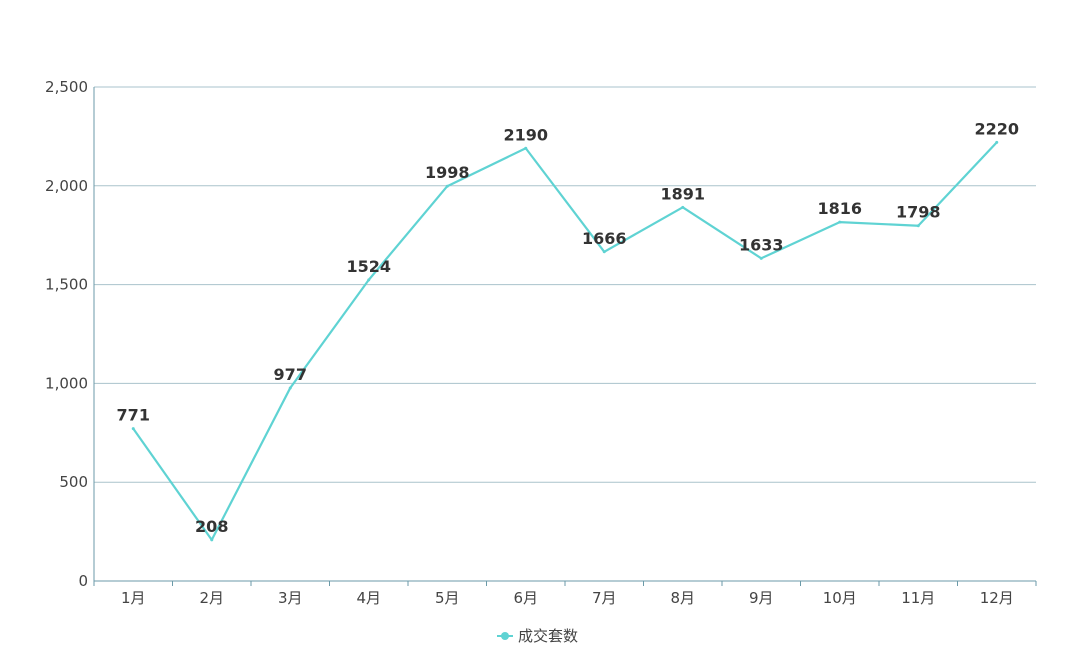 This screenshot has width=1080, height=647. Describe the element at coordinates (525, 598) in the screenshot. I see `x-tick-label: 6月` at that location.